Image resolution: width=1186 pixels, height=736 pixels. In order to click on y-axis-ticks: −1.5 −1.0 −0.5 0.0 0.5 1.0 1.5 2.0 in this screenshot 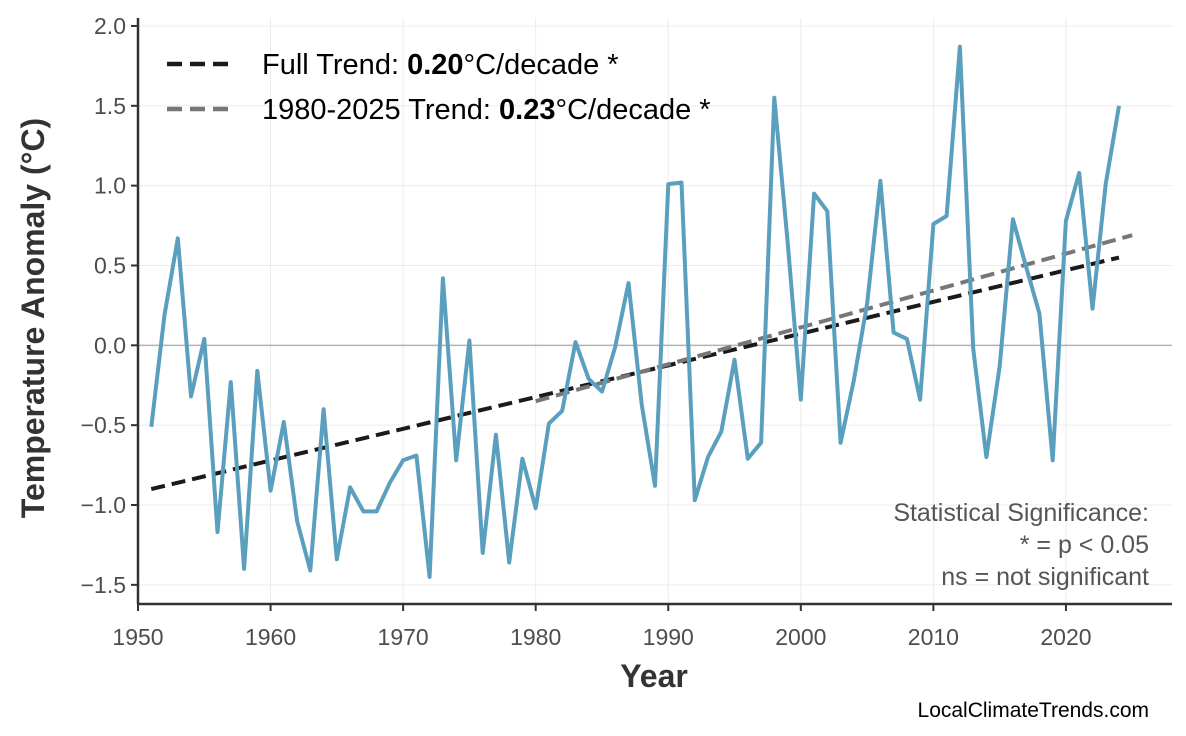, I will do `click(109, 305)`.